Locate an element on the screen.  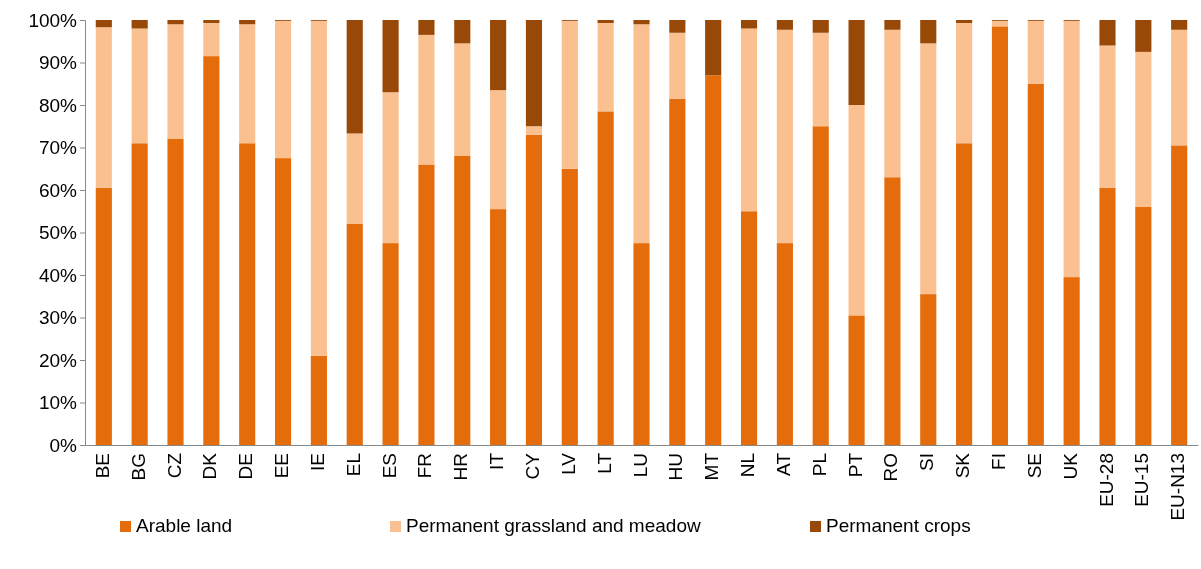
y-tick-label: 70% is located at coordinates (58, 148).